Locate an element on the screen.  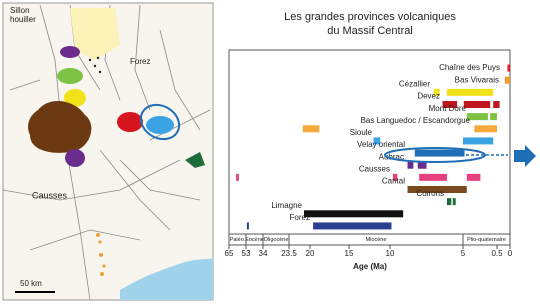
x-tick-label: 0 is located at coordinates (510, 253).